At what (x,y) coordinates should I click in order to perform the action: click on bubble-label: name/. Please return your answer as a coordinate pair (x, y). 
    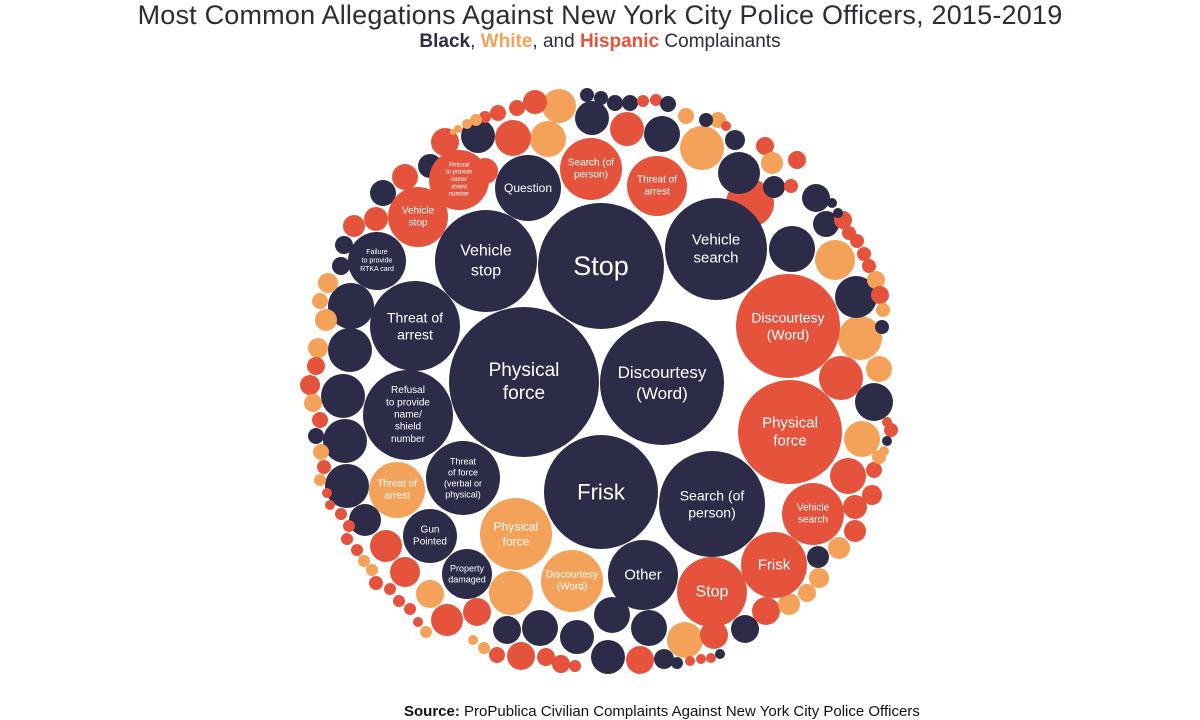
    Looking at the image, I should click on (459, 180).